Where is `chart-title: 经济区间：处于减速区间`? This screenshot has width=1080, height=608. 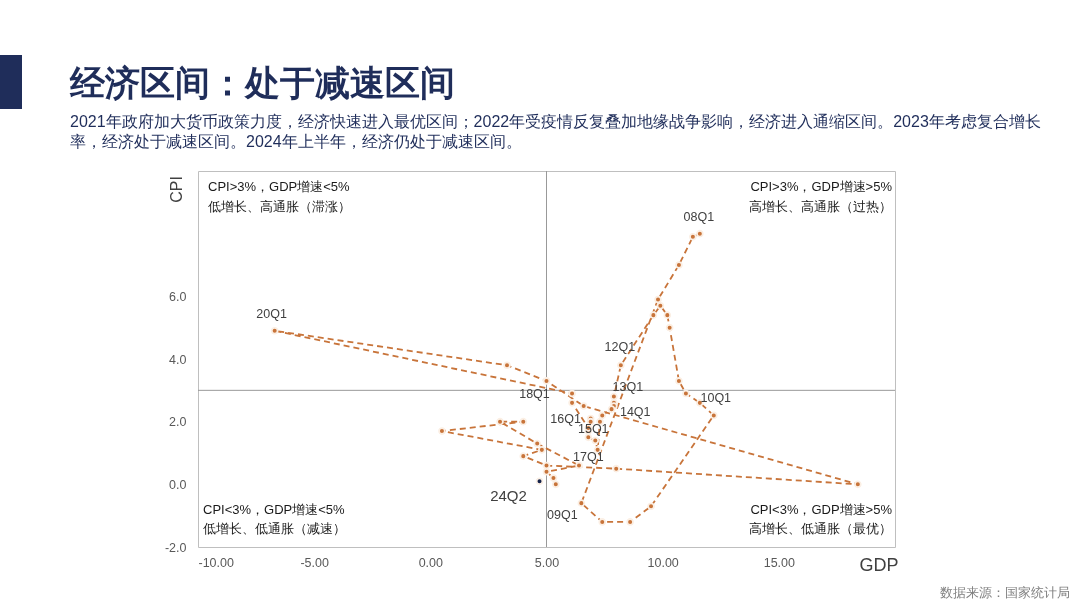
chart-title: 经济区间：处于减速区间 is located at coordinates (262, 83).